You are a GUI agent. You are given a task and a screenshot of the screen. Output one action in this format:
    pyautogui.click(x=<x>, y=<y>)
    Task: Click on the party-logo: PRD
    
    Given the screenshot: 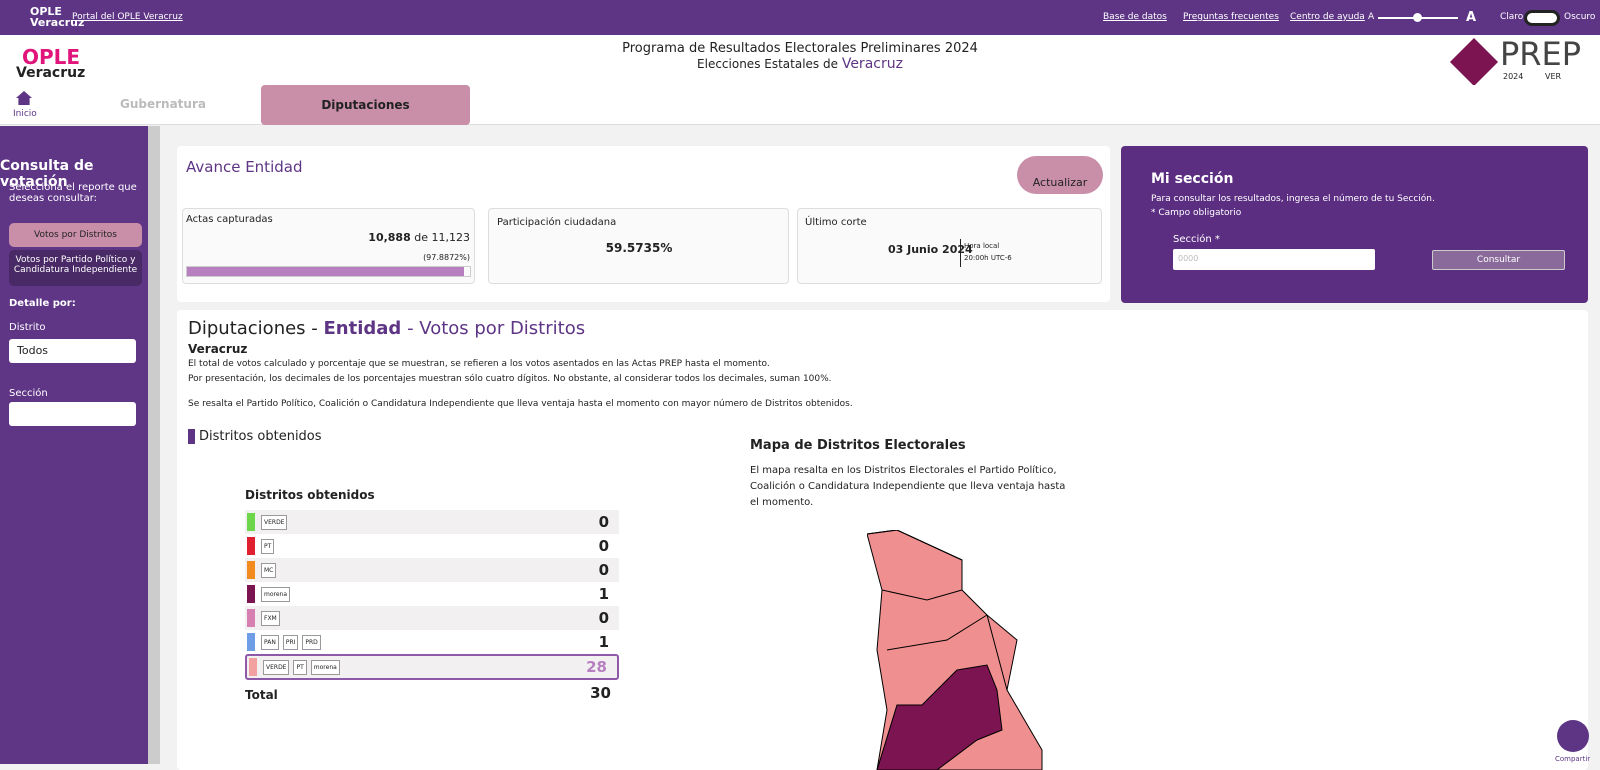 What is the action you would take?
    pyautogui.click(x=311, y=642)
    